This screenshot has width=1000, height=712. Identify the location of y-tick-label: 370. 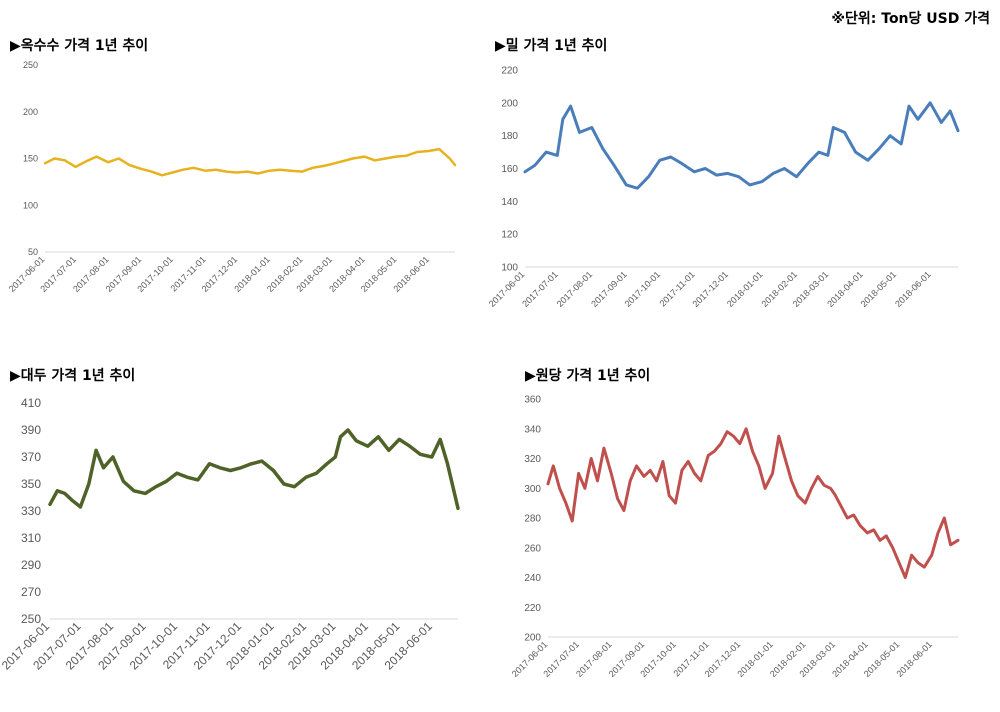
(31, 457).